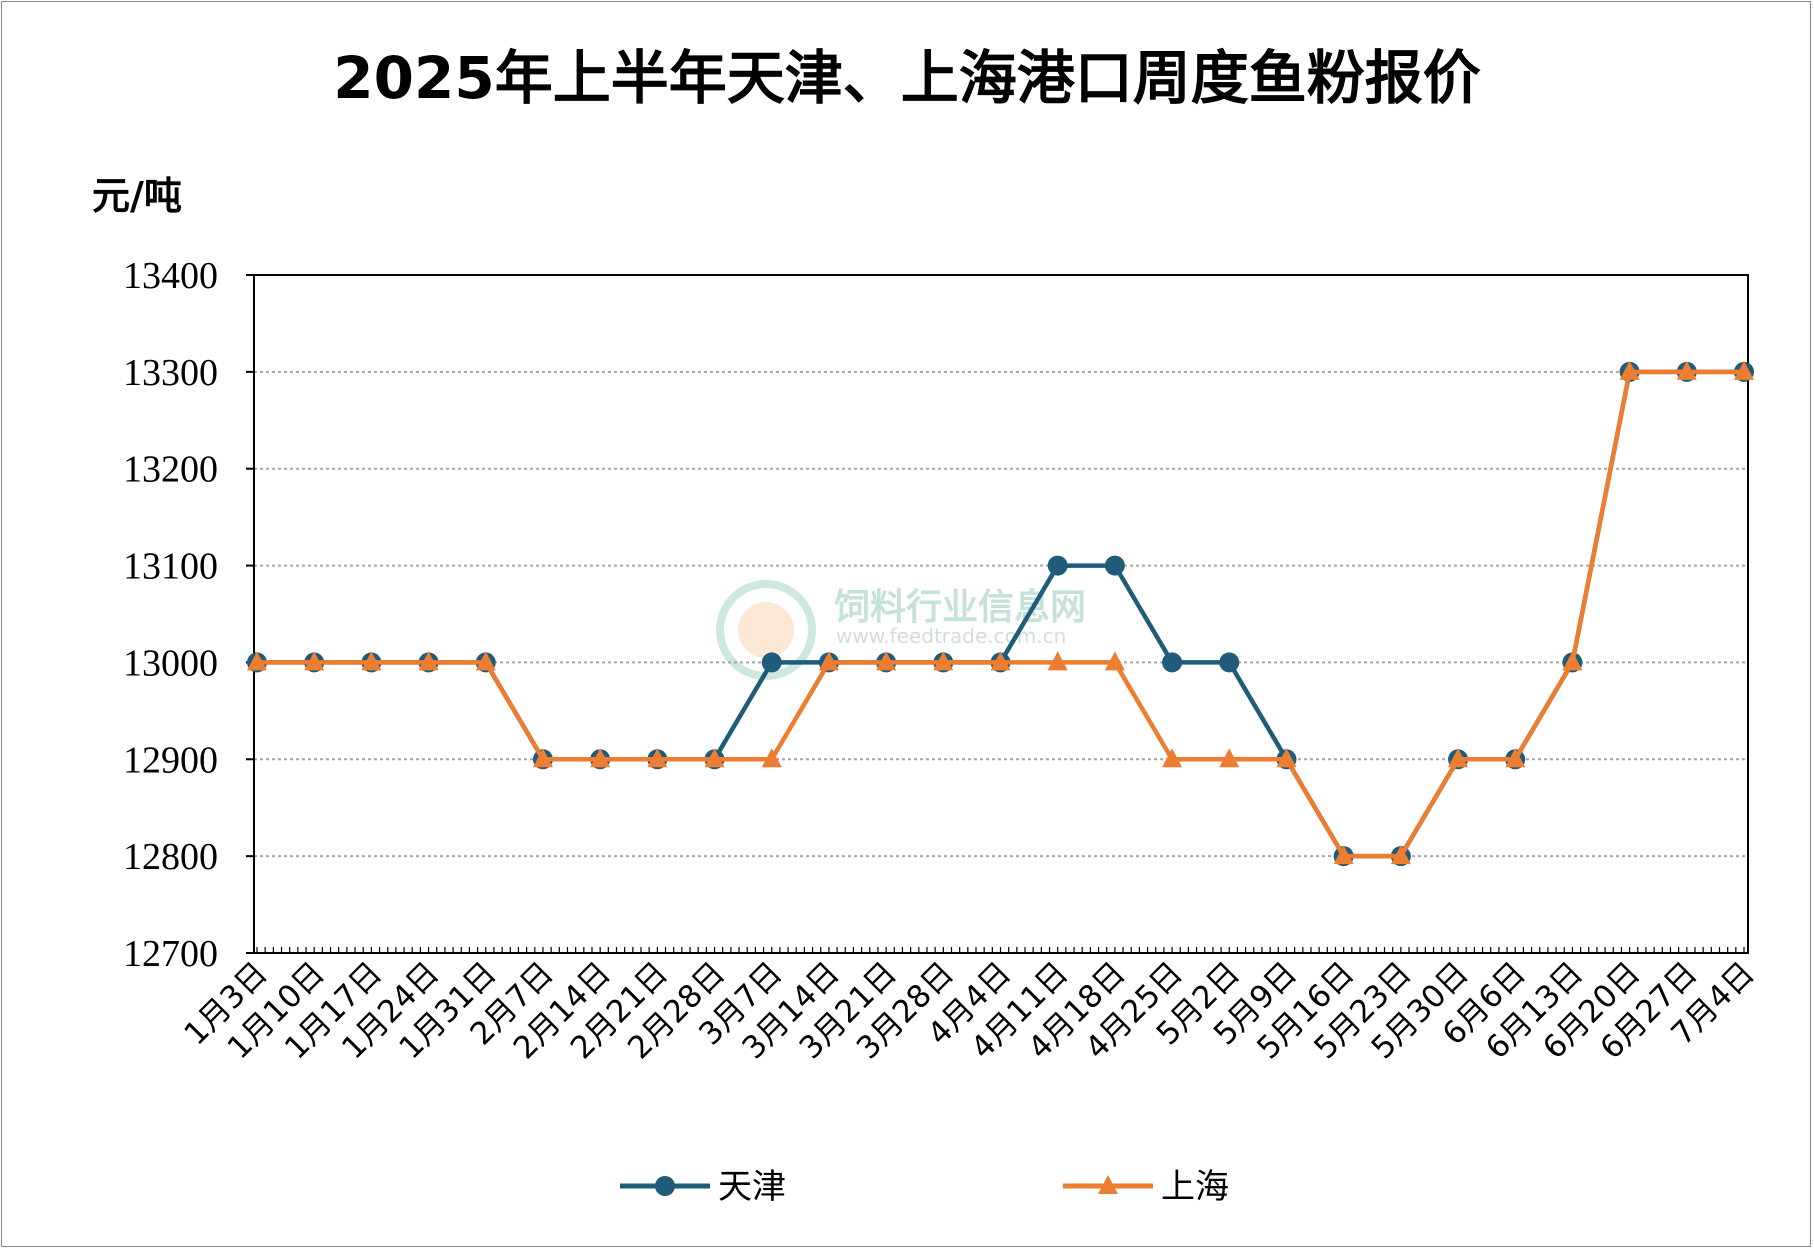 This screenshot has width=1814, height=1250. What do you see at coordinates (170, 470) in the screenshot?
I see `y-tick-label: 13200` at bounding box center [170, 470].